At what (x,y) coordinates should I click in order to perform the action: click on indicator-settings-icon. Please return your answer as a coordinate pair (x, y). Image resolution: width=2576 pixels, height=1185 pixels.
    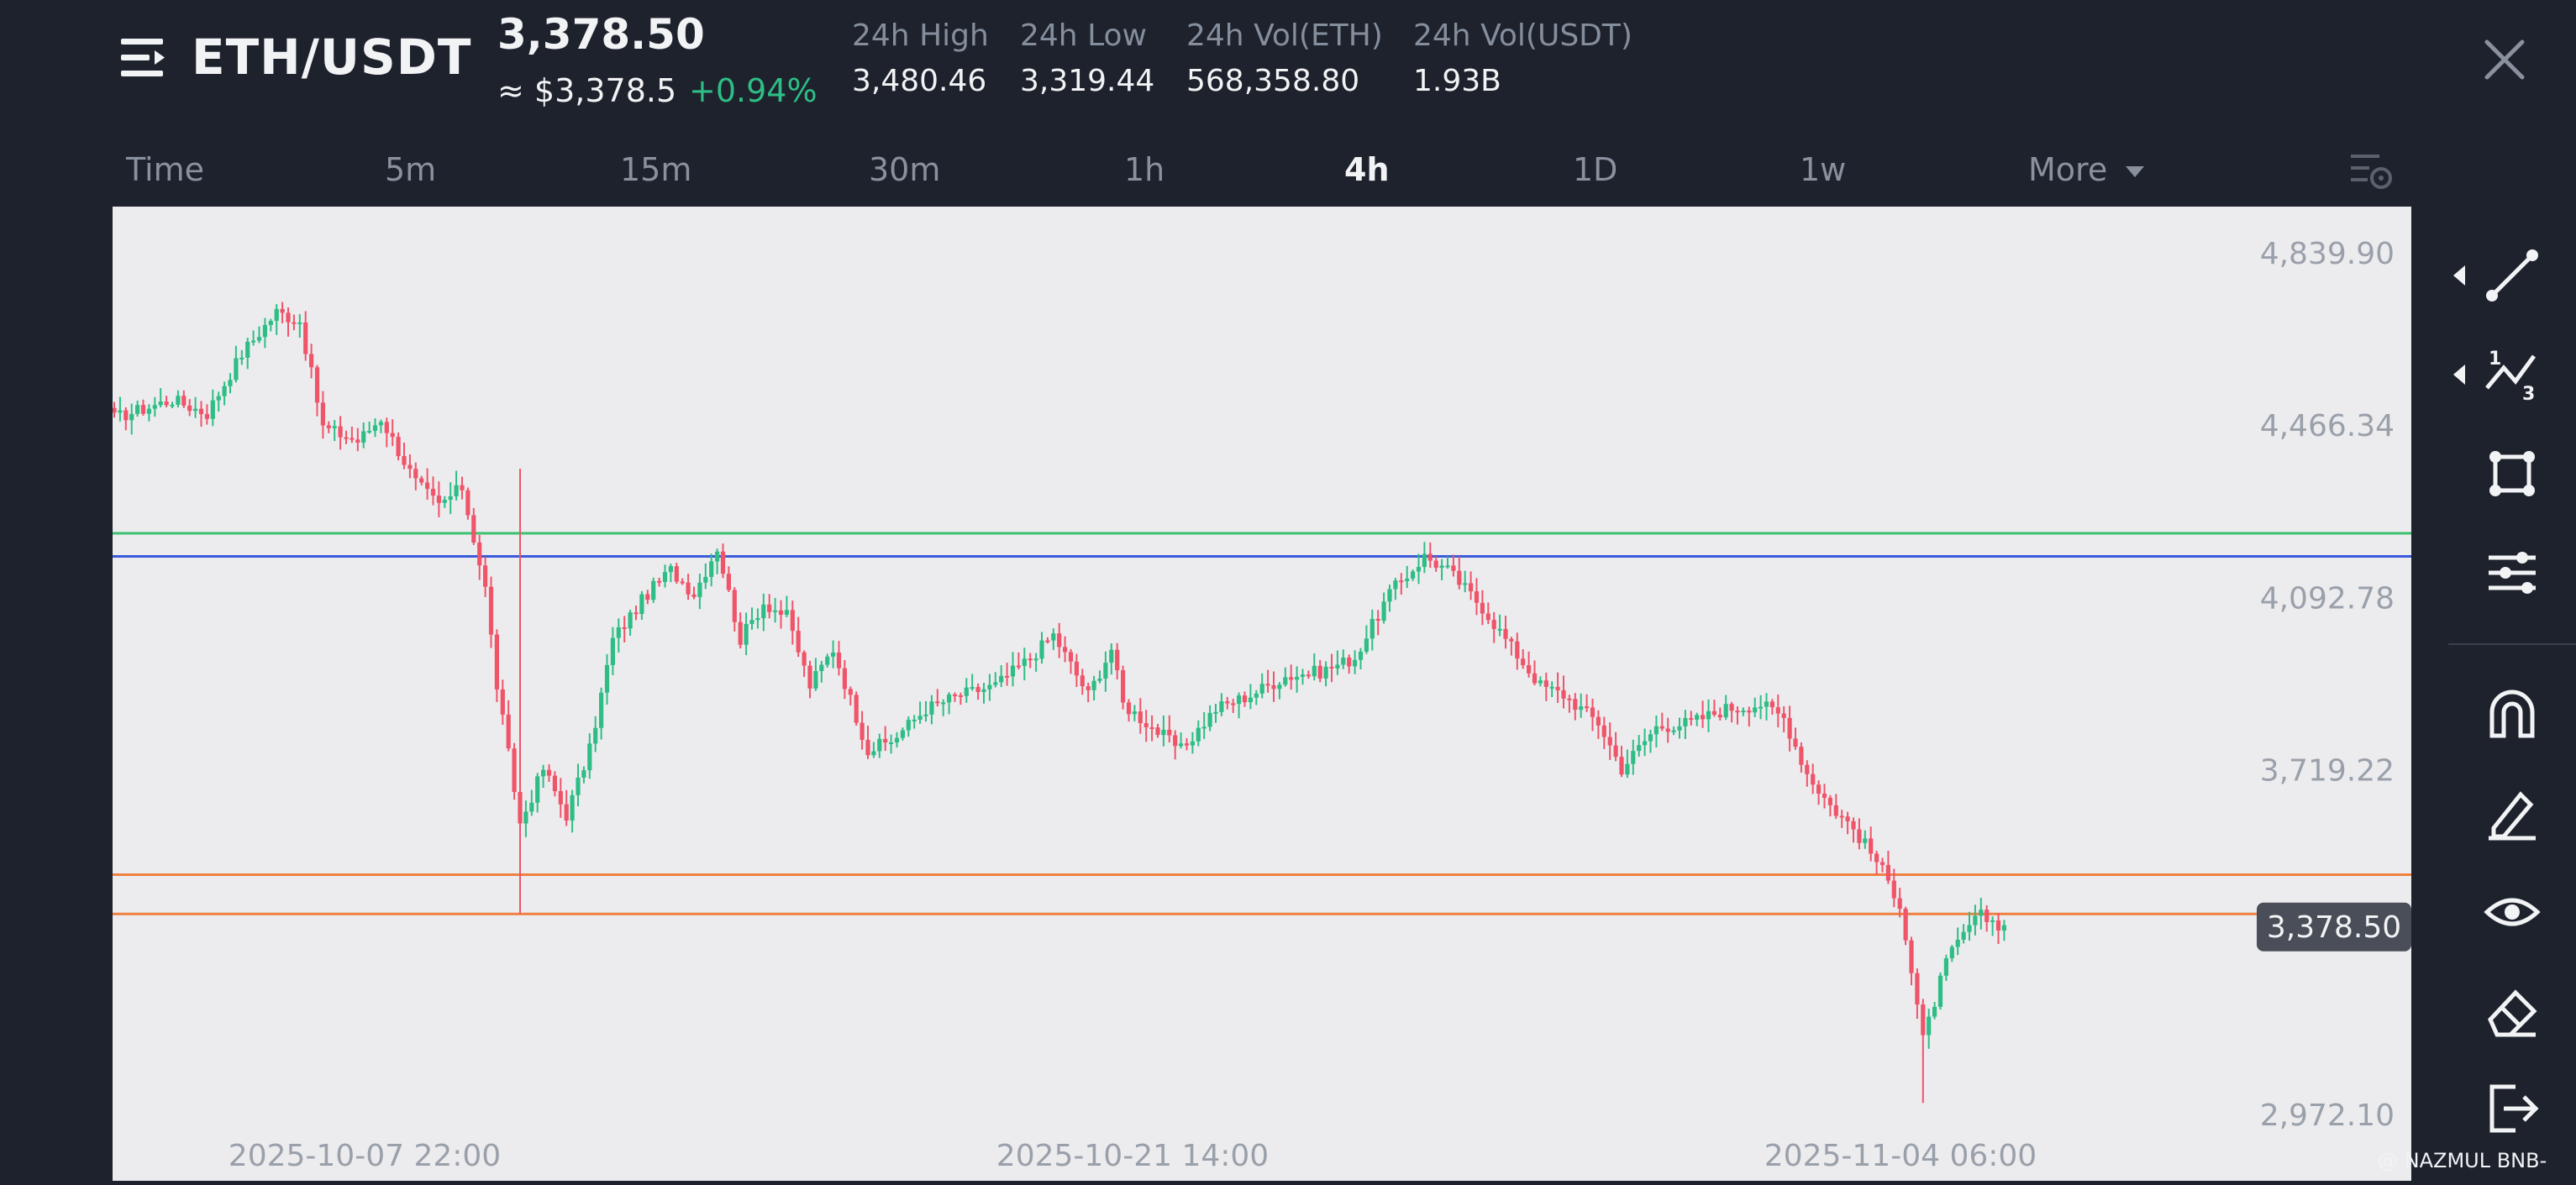
    Looking at the image, I should click on (2512, 573).